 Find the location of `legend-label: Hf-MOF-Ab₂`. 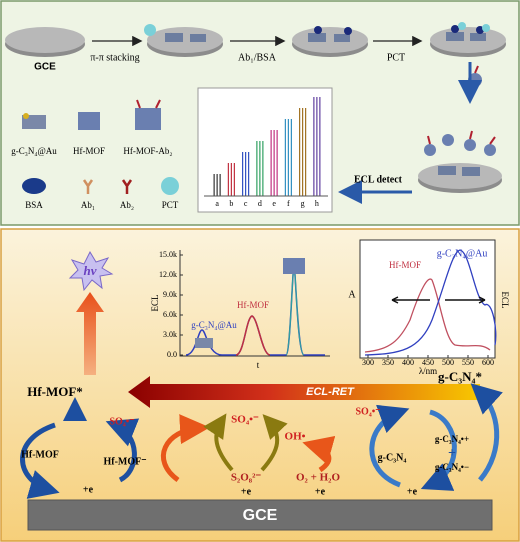

legend-label: Hf-MOF-Ab₂ is located at coordinates (147, 151).